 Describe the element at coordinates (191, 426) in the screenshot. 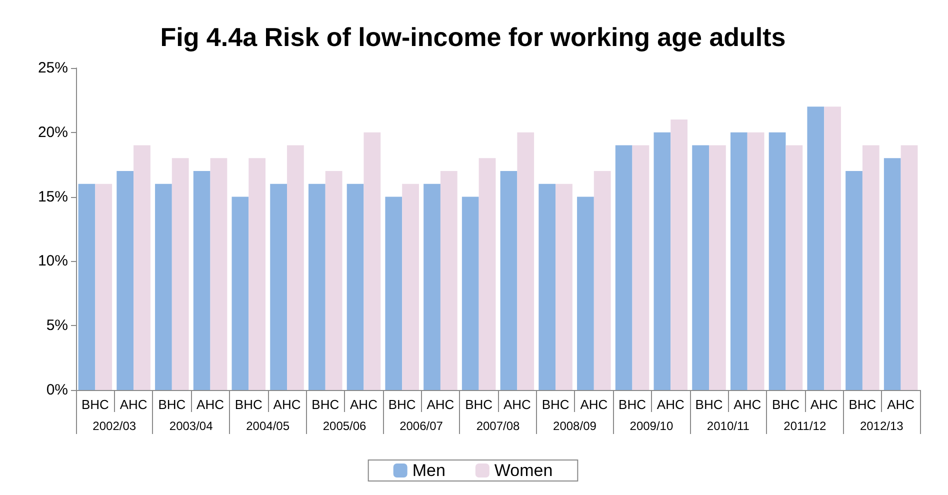

I see `text: 2003/04` at that location.